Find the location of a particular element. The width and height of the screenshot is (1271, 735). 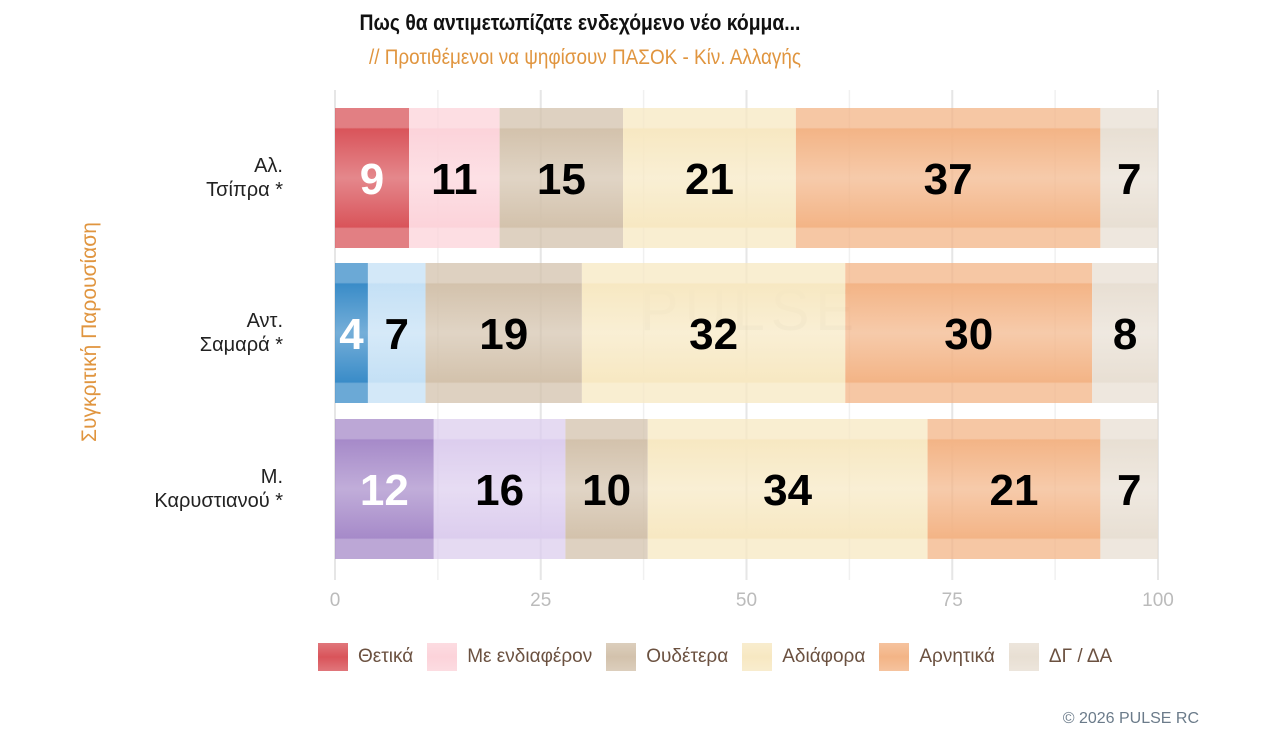

legend-item: Με ενδιαφέρον is located at coordinates (509, 657).